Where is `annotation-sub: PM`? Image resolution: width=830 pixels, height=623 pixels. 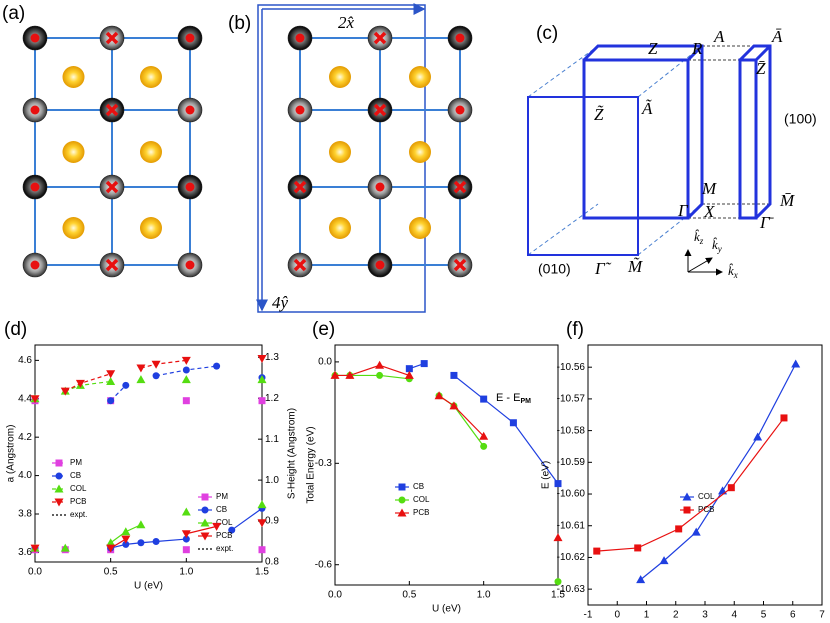
annotation-sub: PM is located at coordinates (525, 401).